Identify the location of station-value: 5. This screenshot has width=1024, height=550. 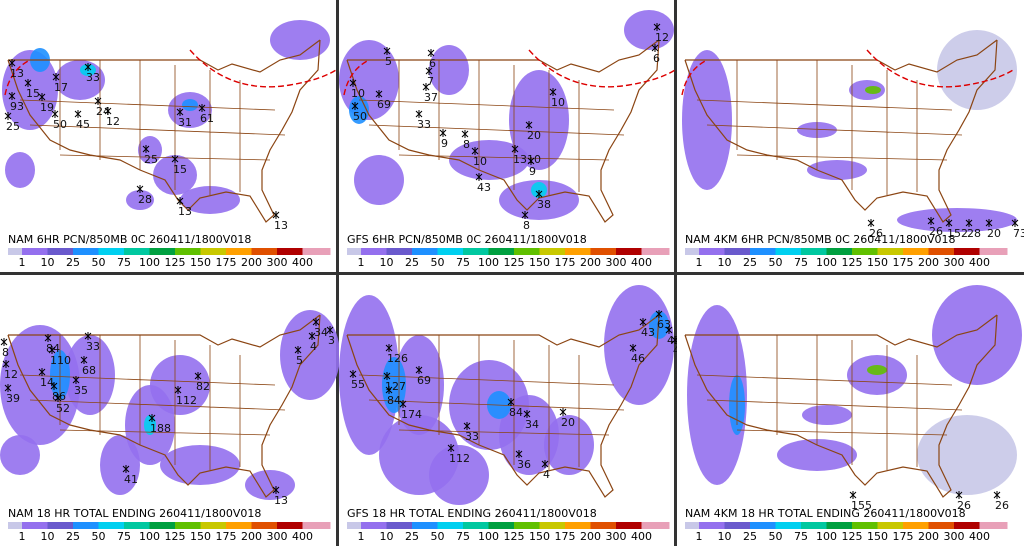
(388, 61).